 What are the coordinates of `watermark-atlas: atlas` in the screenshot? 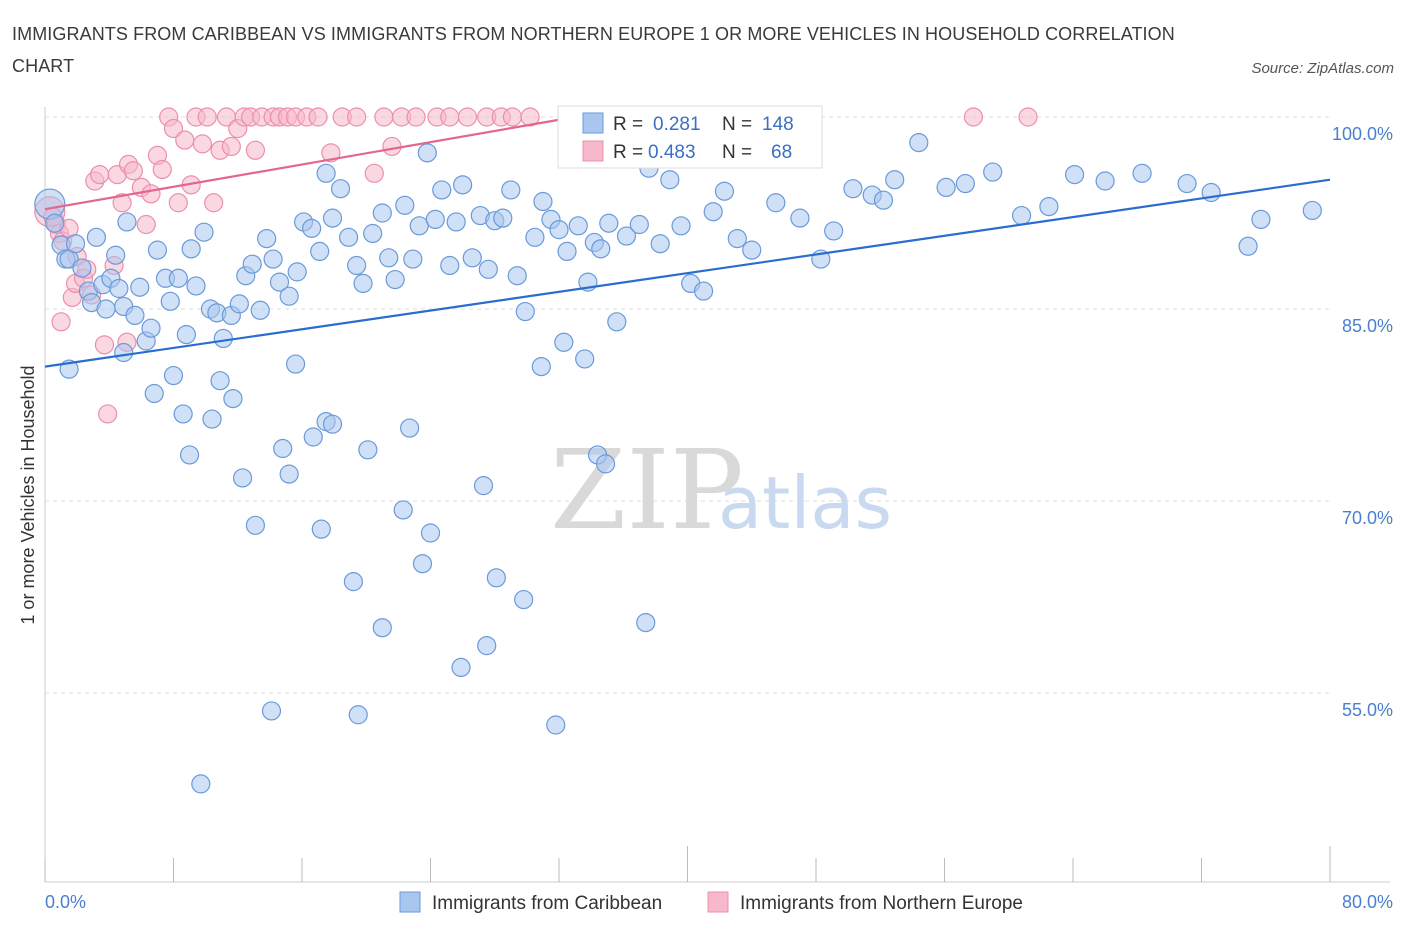 It's located at (805, 503).